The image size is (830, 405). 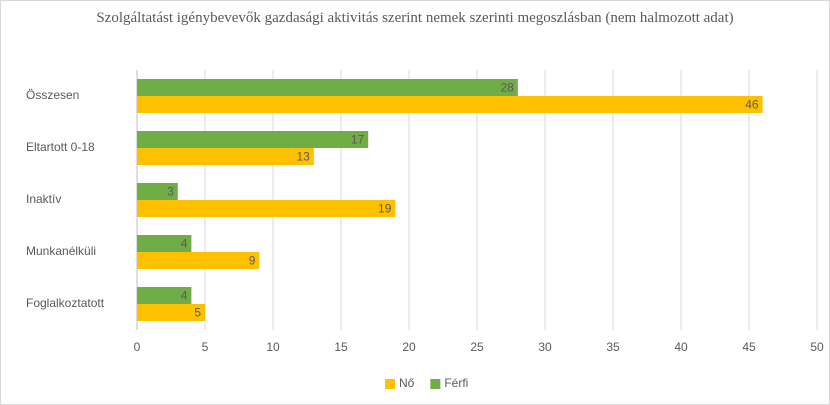 I want to click on x-tick-label: 10, so click(x=273, y=347).